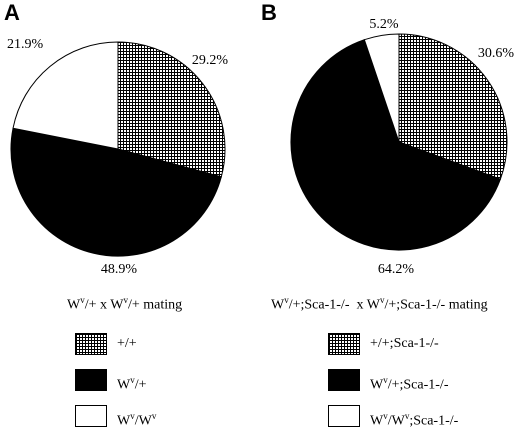  What do you see at coordinates (116, 192) in the screenshot?
I see `pie-slice-heterozygous` at bounding box center [116, 192].